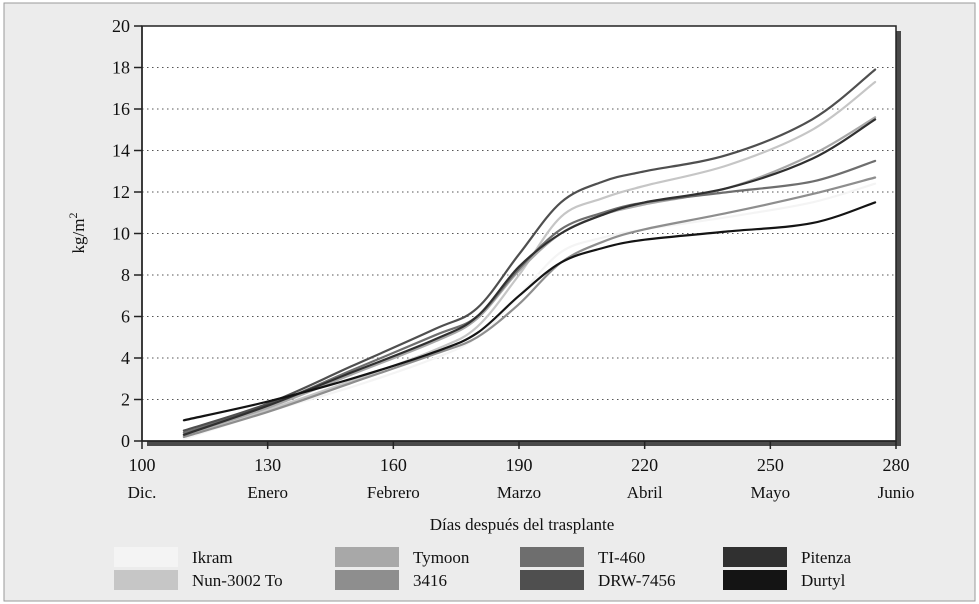 Image resolution: width=979 pixels, height=604 pixels. What do you see at coordinates (121, 151) in the screenshot?
I see `y-tick-label: 14` at bounding box center [121, 151].